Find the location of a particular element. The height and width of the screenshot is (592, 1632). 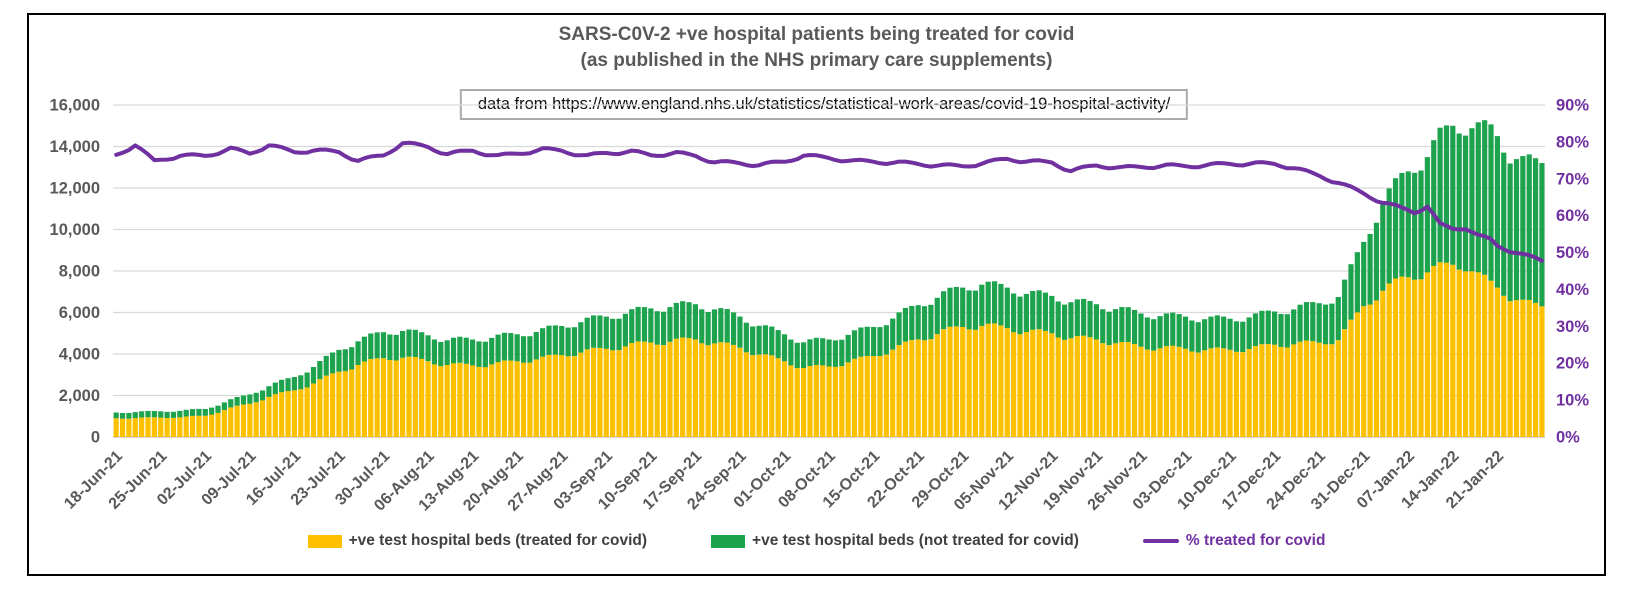

svg-text: 0% is located at coordinates (1568, 438).